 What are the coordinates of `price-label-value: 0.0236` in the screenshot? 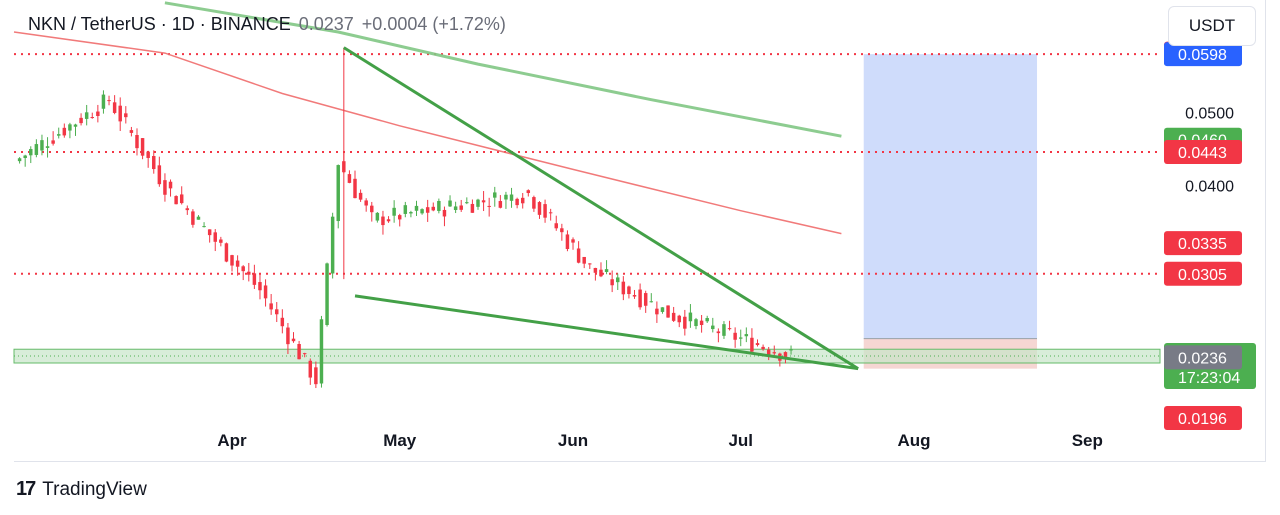 It's located at (1202, 358).